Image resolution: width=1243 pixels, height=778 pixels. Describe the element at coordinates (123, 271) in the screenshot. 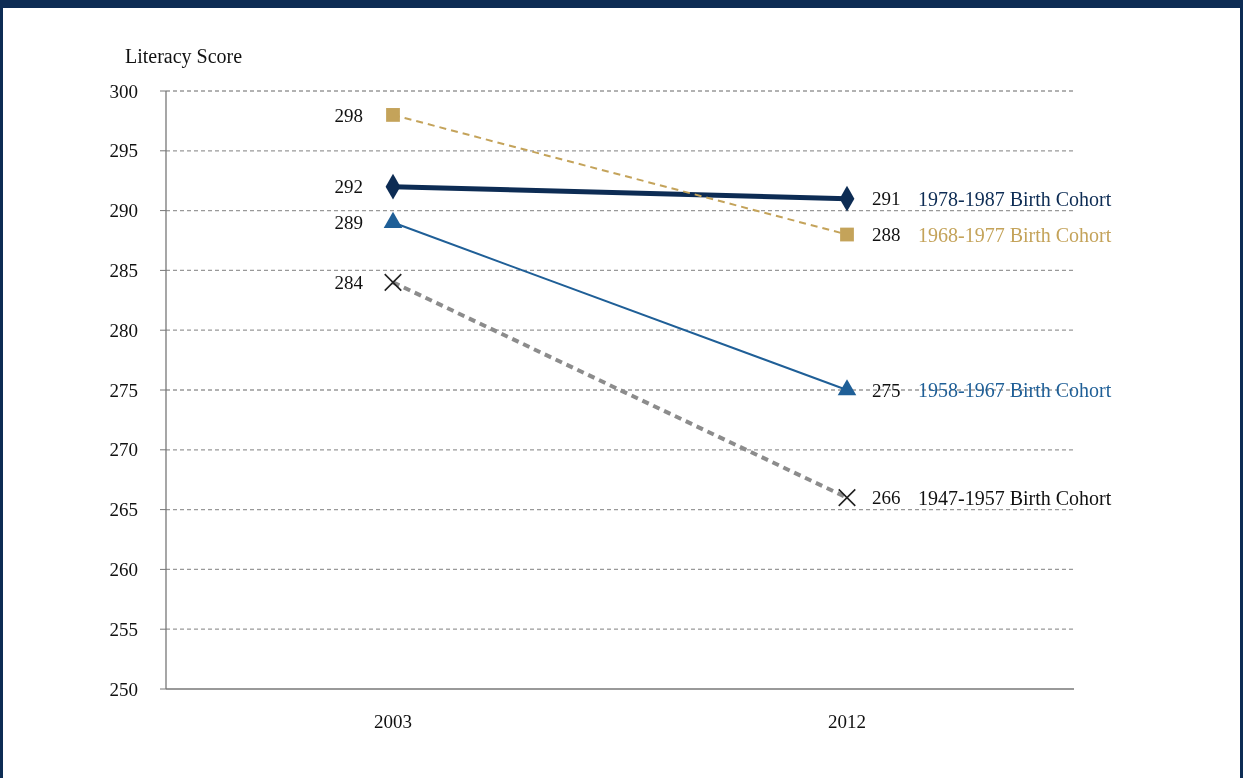

I see `y-tick-label: 285` at that location.